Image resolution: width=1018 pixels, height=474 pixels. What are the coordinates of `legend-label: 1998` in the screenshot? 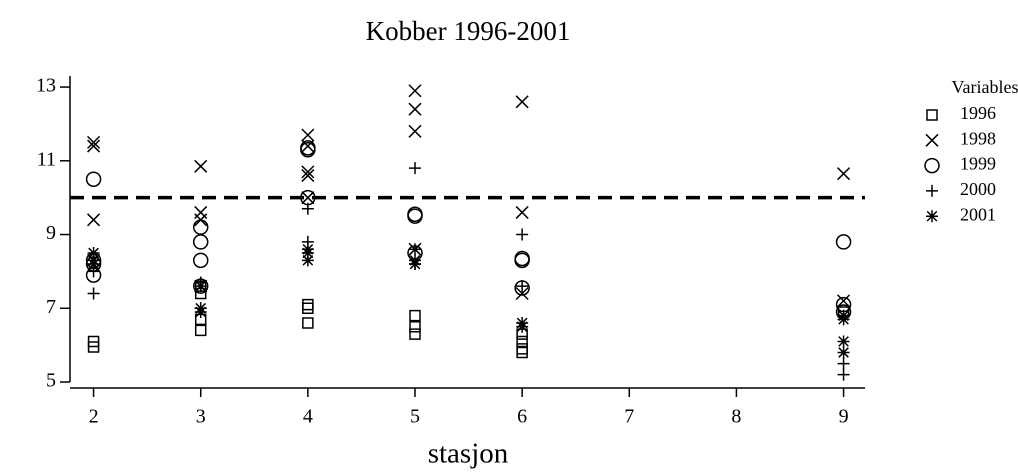 It's located at (978, 138).